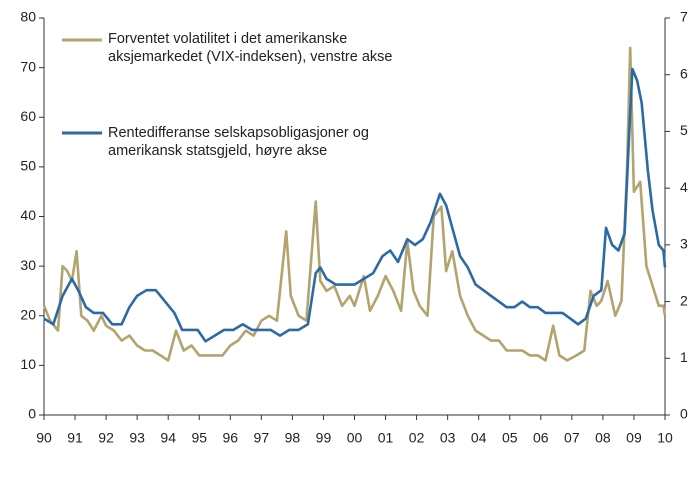 Image resolution: width=697 pixels, height=477 pixels. I want to click on y2-tick-label: 0, so click(684, 414).